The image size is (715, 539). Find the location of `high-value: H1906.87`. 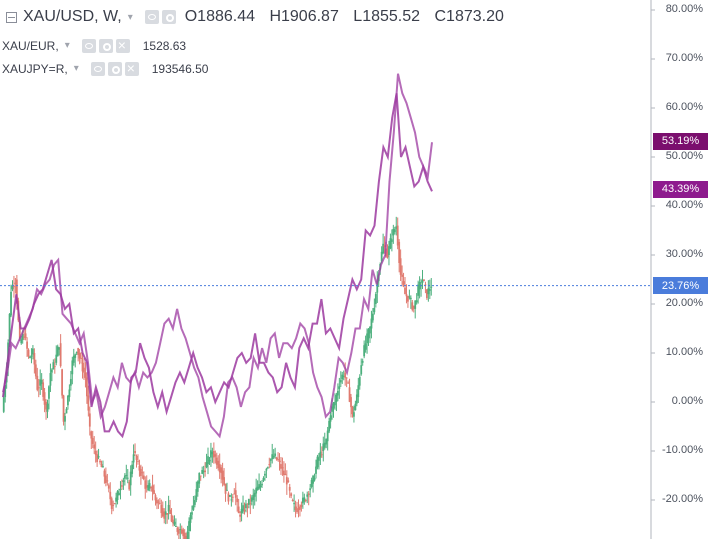

high-value: H1906.87 is located at coordinates (304, 16).